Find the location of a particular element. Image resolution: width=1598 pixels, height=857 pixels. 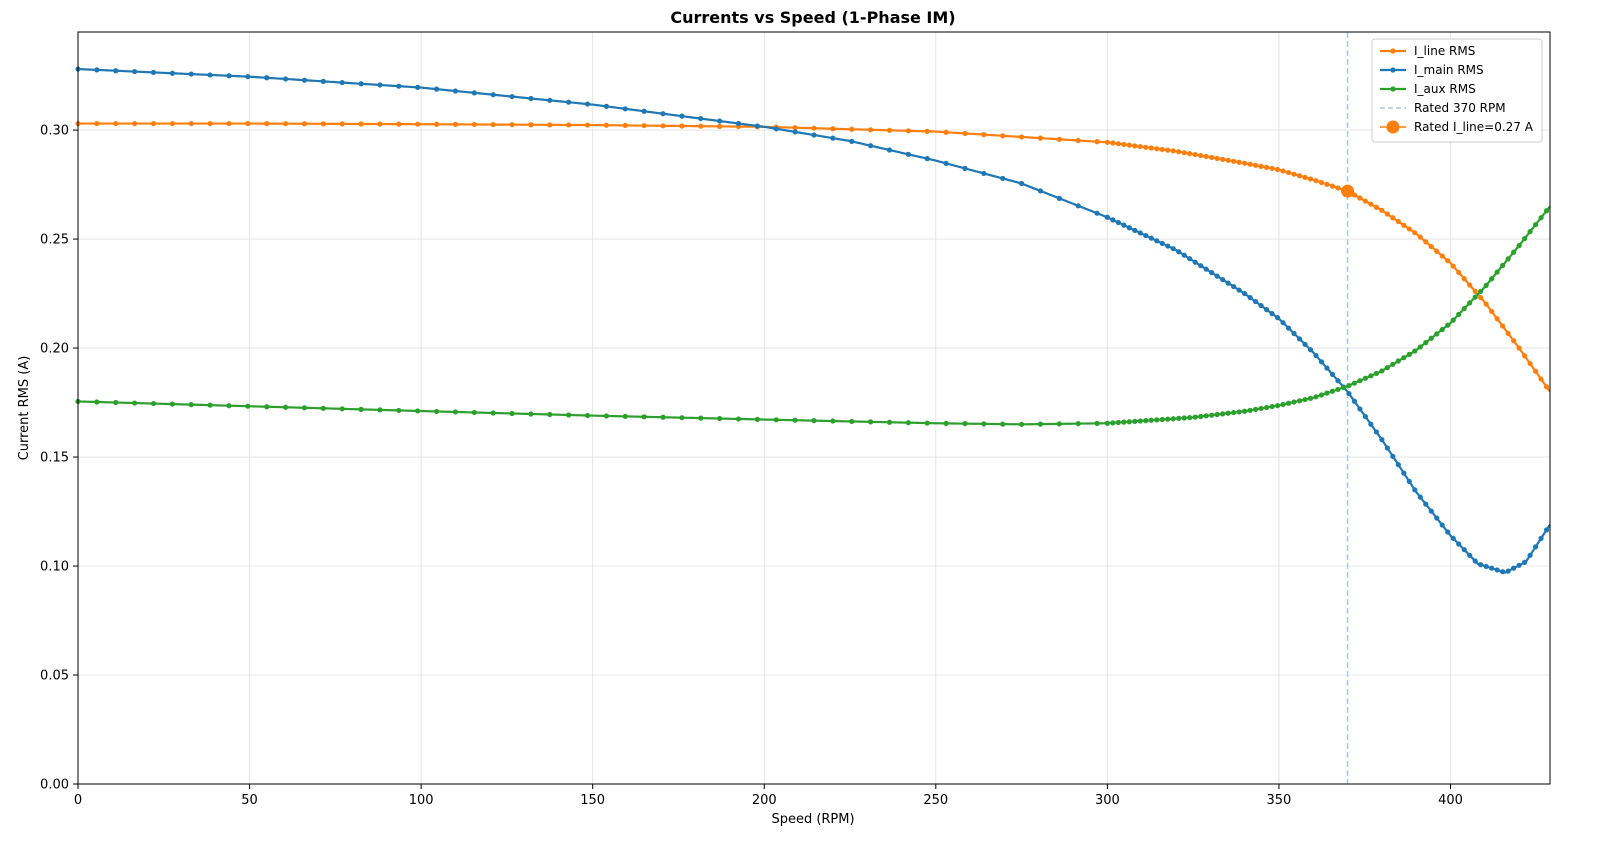

legend-box is located at coordinates (1457, 90).